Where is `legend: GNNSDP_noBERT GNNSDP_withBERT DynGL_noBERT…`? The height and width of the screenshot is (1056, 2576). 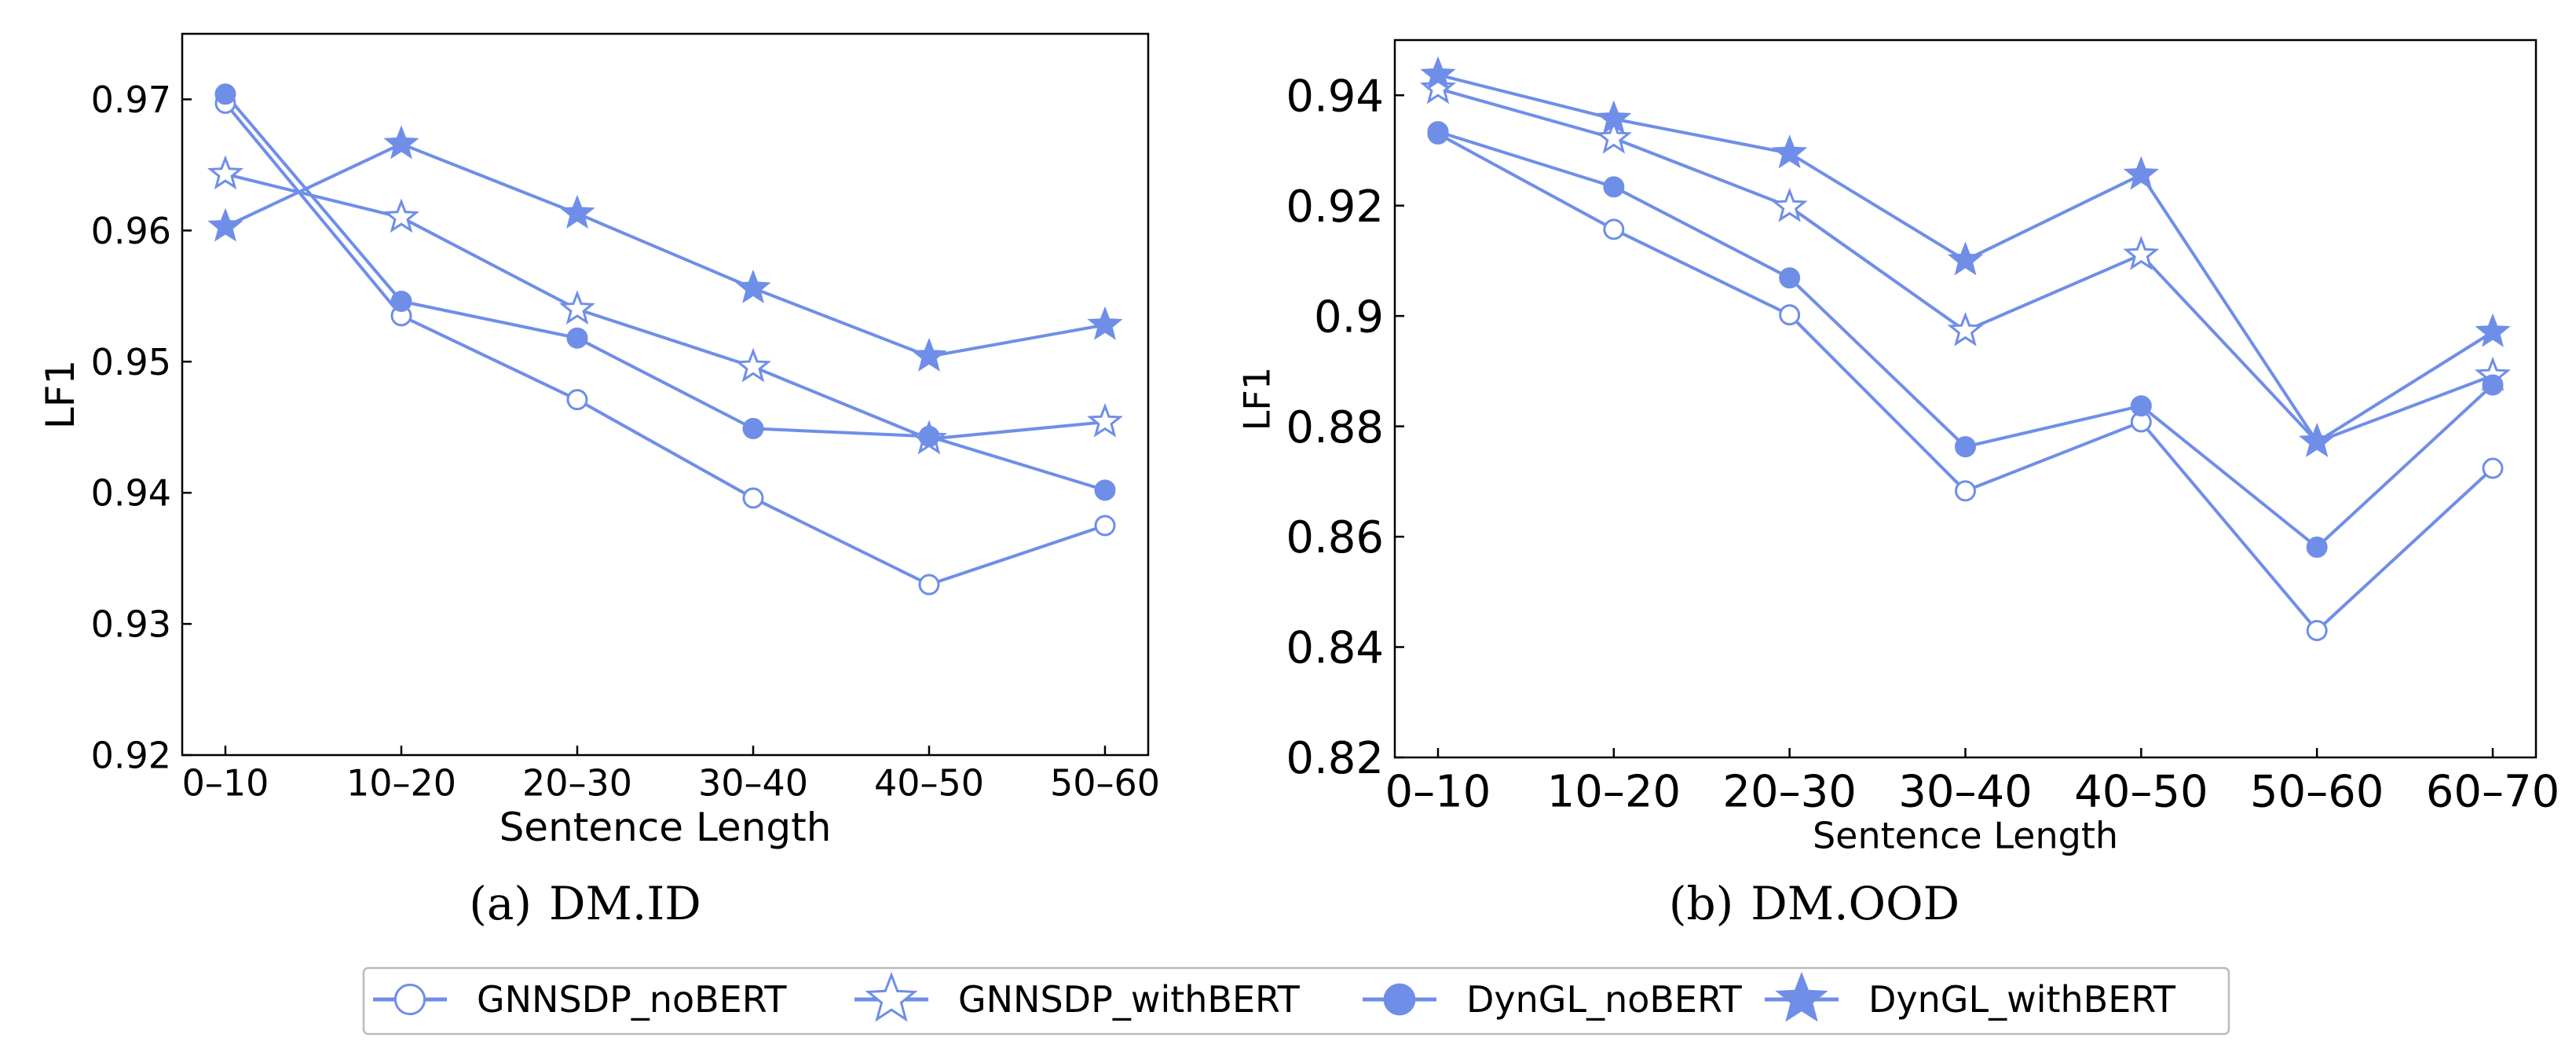
legend: GNNSDP_noBERT GNNSDP_withBERT DynGL_noBERT… is located at coordinates (1296, 1001).